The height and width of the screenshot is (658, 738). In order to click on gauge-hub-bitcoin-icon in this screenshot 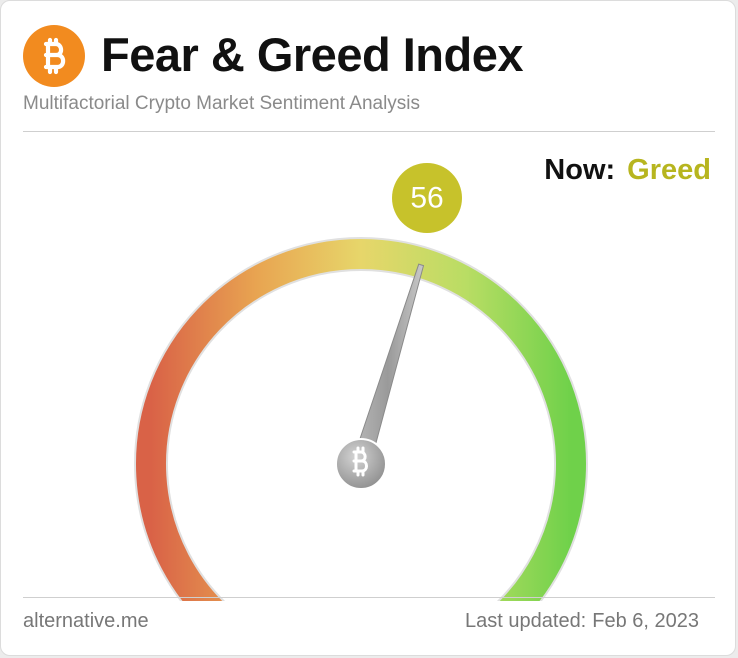, I will do `click(361, 464)`.